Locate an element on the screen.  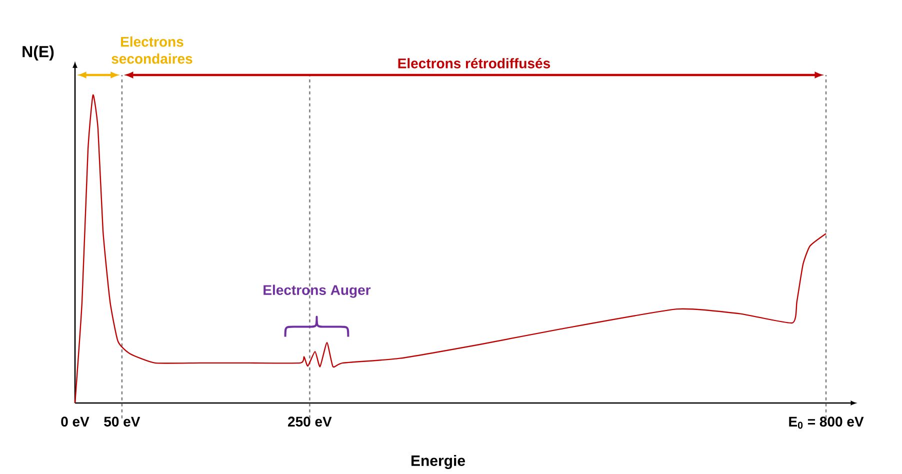
x-tick-label: 250 eV is located at coordinates (310, 421).